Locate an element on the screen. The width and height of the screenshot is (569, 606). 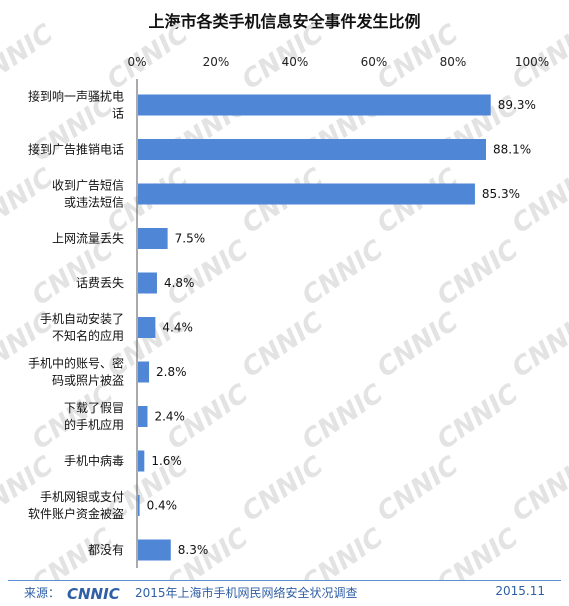
x-tick-label-4: 80% is located at coordinates (453, 62).